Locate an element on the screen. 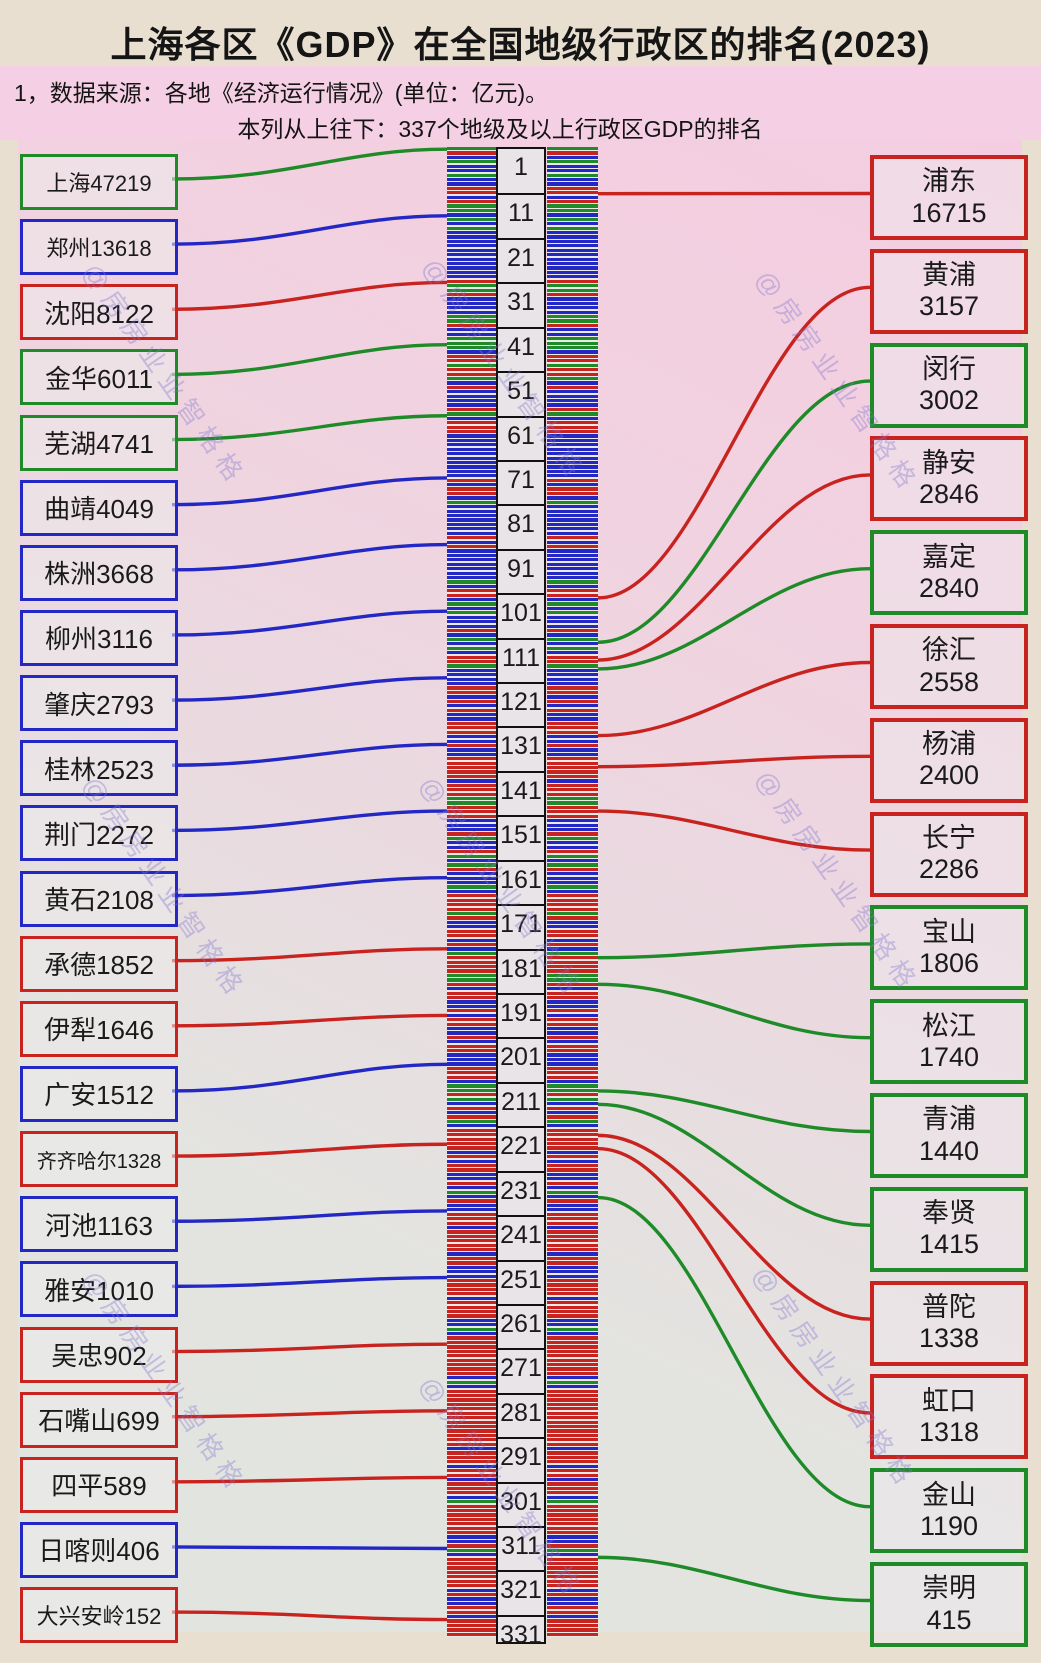 This screenshot has height=1663, width=1041. district-value: 2286 is located at coordinates (949, 869).